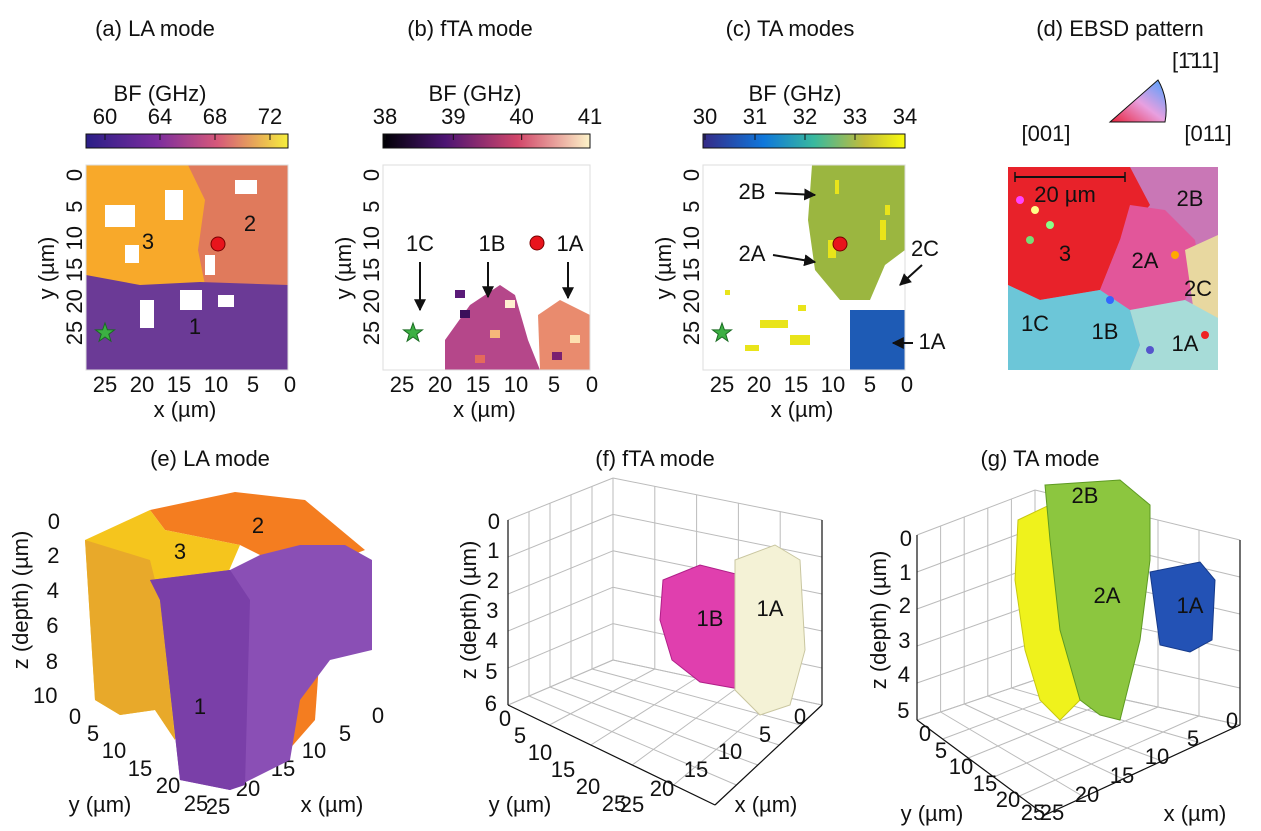 The height and width of the screenshot is (831, 1261). What do you see at coordinates (53, 590) in the screenshot?
I see `z-tick-label: 4` at bounding box center [53, 590].